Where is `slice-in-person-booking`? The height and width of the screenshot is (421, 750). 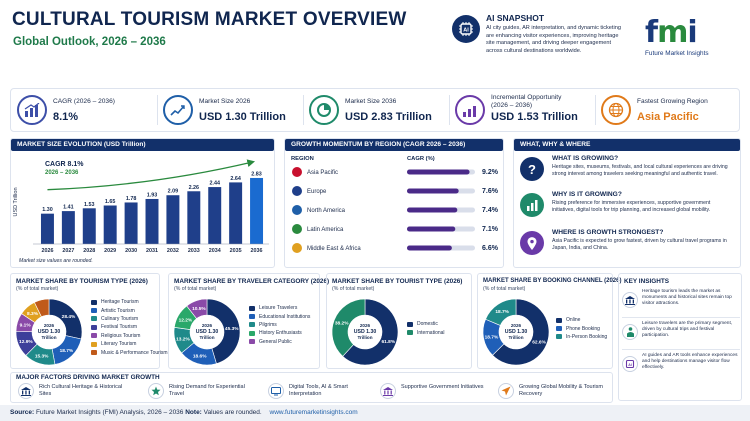 slice-in-person-booking is located at coordinates (501, 312).